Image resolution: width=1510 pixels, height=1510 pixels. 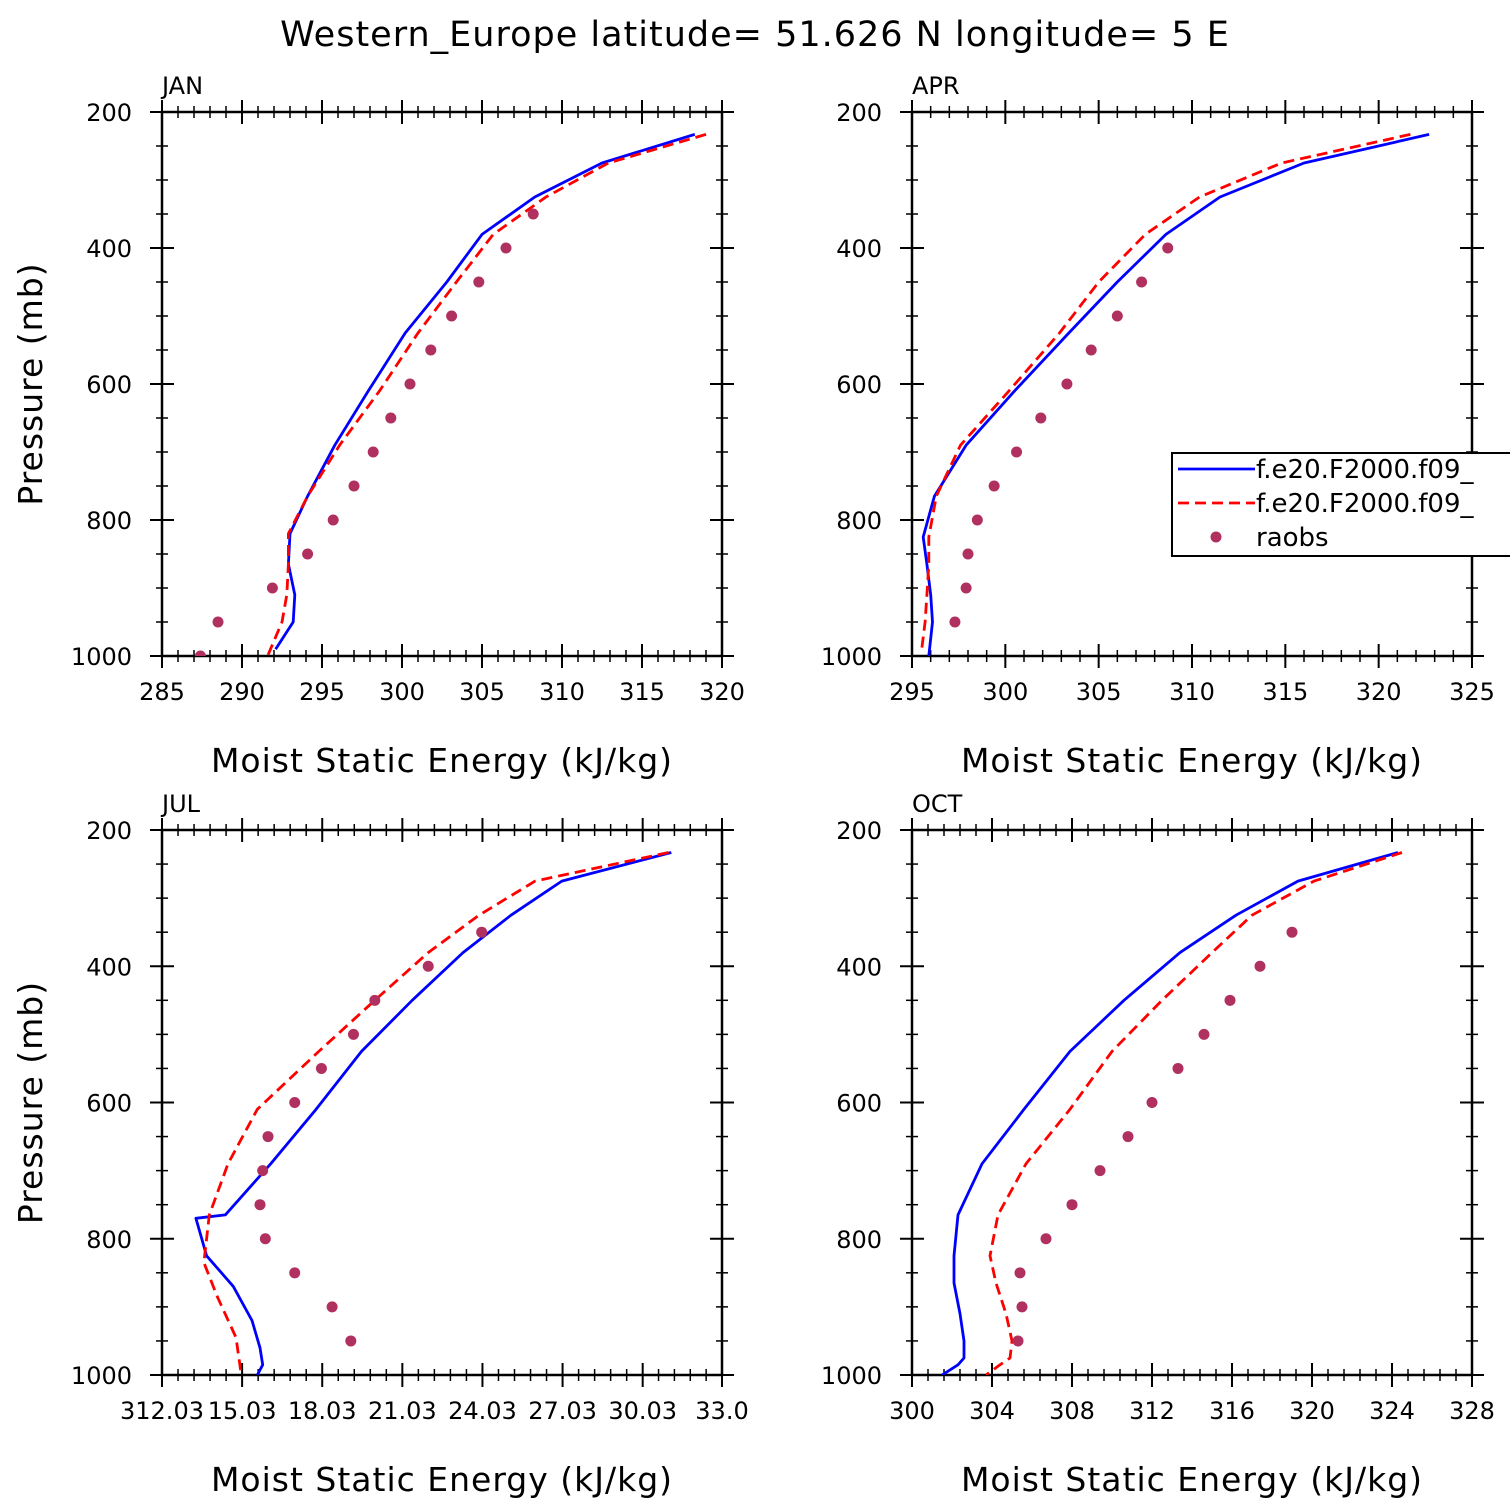 I want to click on panel-label: OCT, so click(x=937, y=804).